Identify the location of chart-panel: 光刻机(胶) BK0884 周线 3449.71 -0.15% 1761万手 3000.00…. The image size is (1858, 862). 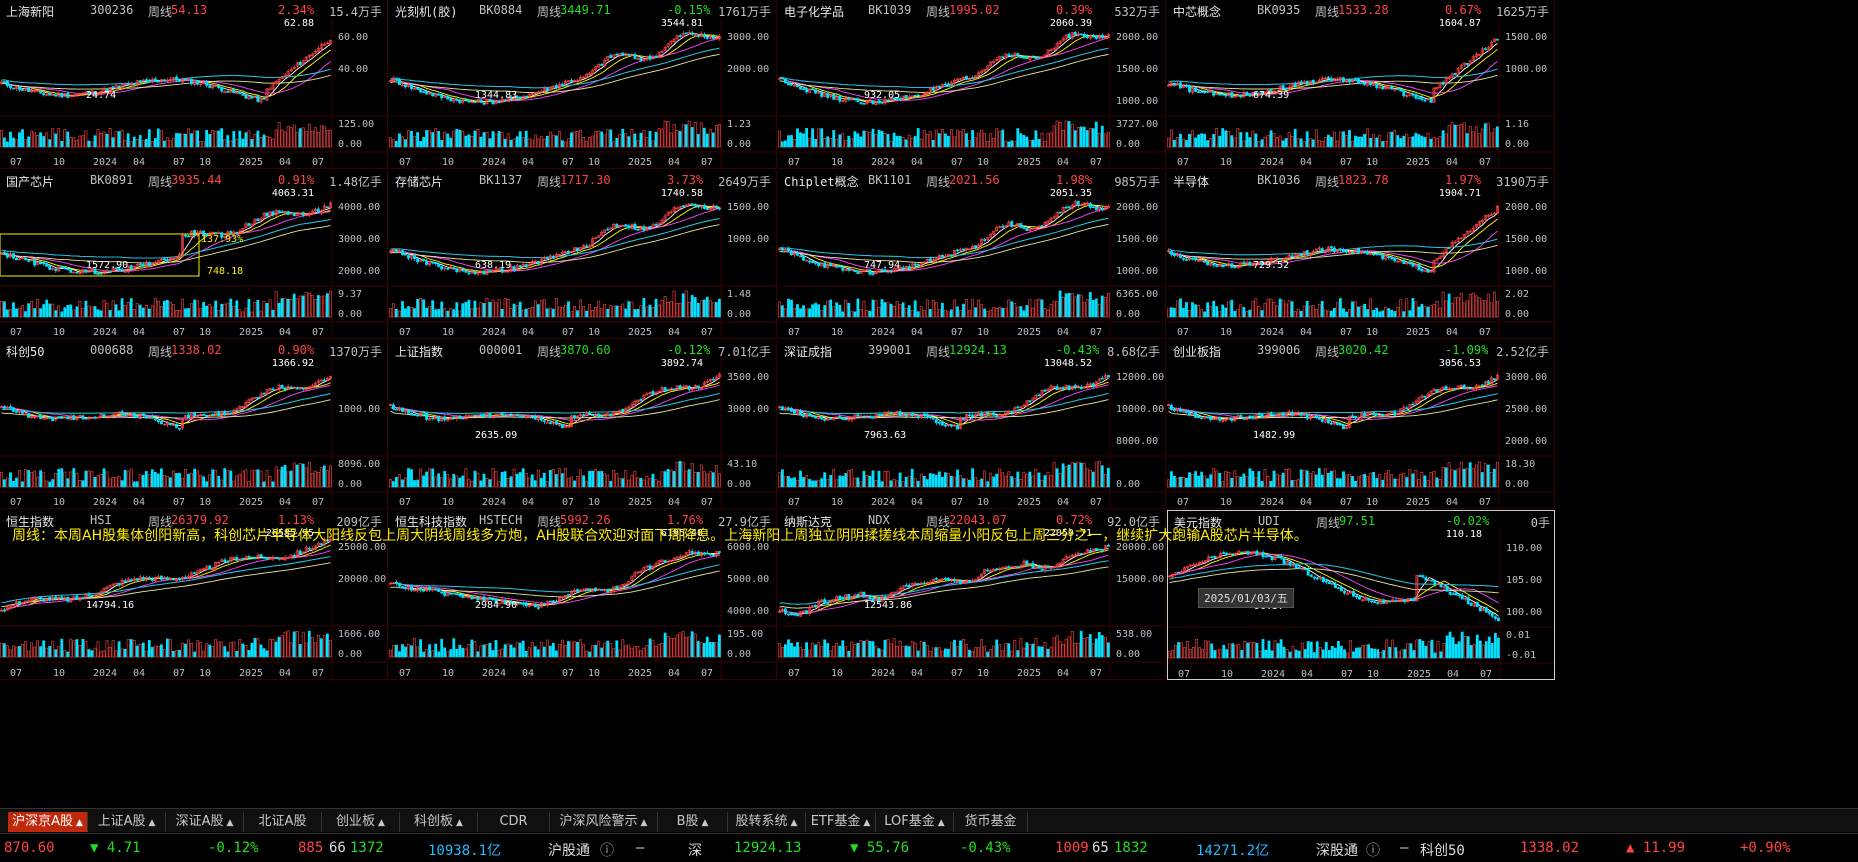
(583, 84).